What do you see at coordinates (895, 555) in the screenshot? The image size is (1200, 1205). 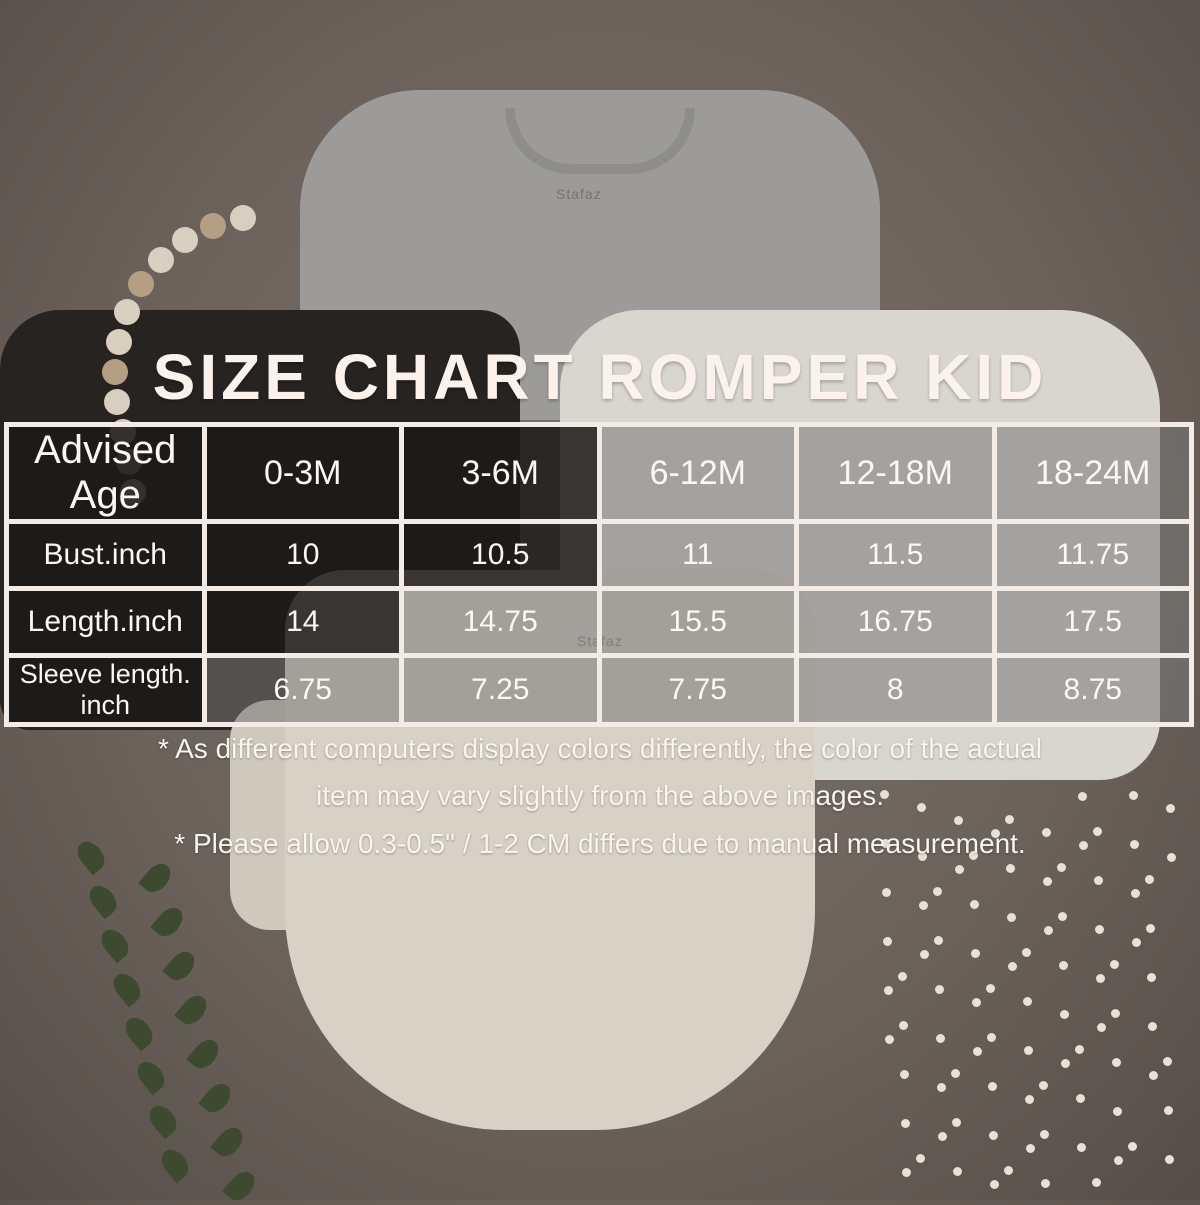 I see `table-cell: 11.5` at bounding box center [895, 555].